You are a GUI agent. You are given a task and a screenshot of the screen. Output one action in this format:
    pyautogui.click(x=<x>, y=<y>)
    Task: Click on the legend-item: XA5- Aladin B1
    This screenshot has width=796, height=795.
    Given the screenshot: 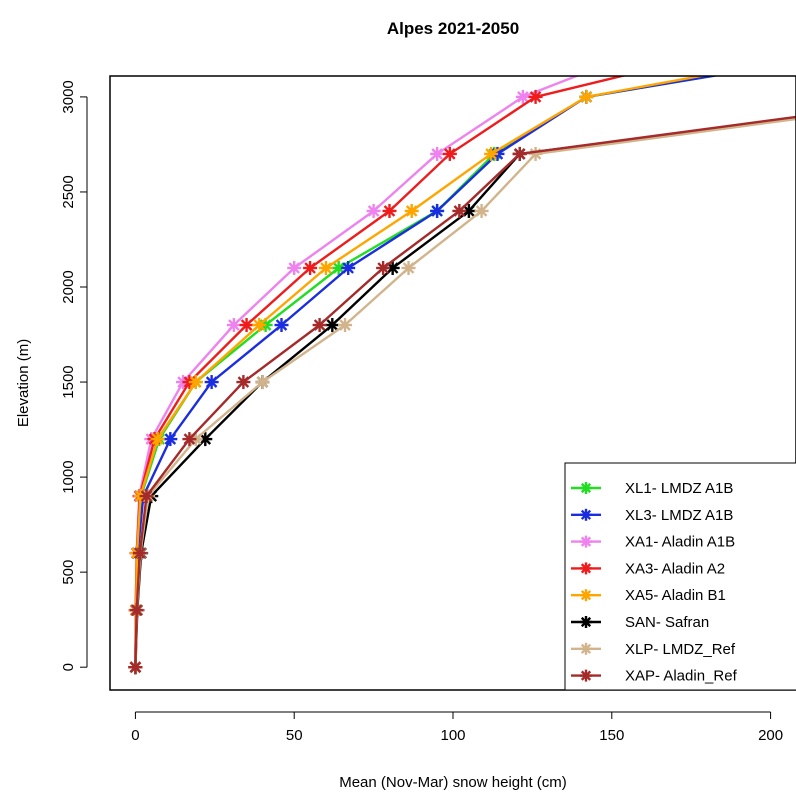 What is the action you would take?
    pyautogui.click(x=648, y=595)
    